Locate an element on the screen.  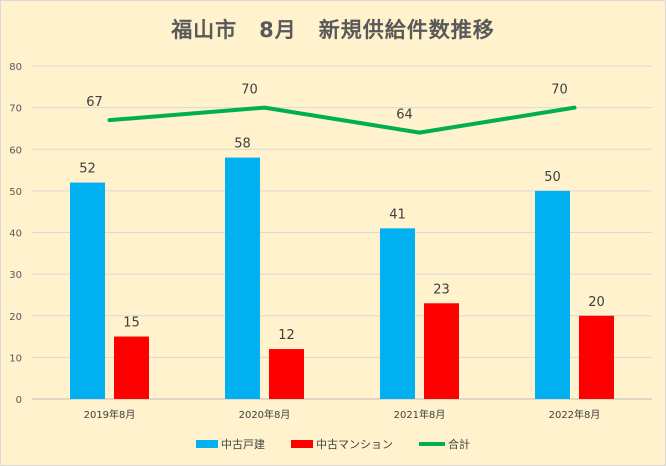
data-label: 58 is located at coordinates (242, 144).